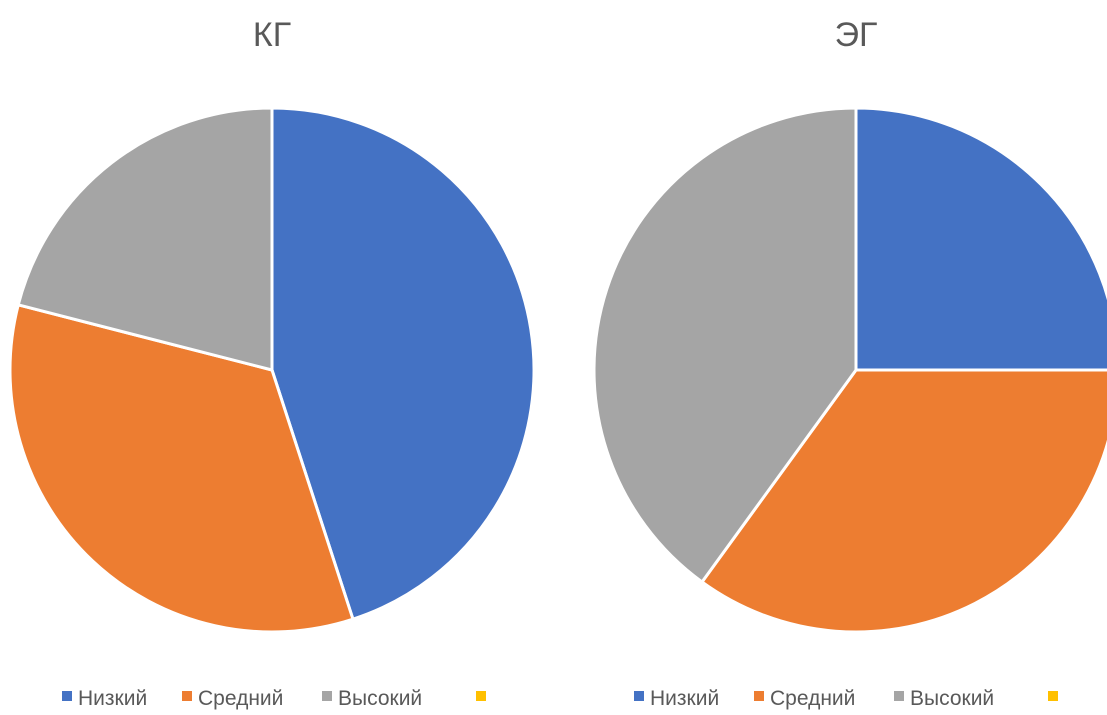 Image resolution: width=1107 pixels, height=715 pixels. Describe the element at coordinates (856, 35) in the screenshot. I see `chart-title: ЭГ` at that location.